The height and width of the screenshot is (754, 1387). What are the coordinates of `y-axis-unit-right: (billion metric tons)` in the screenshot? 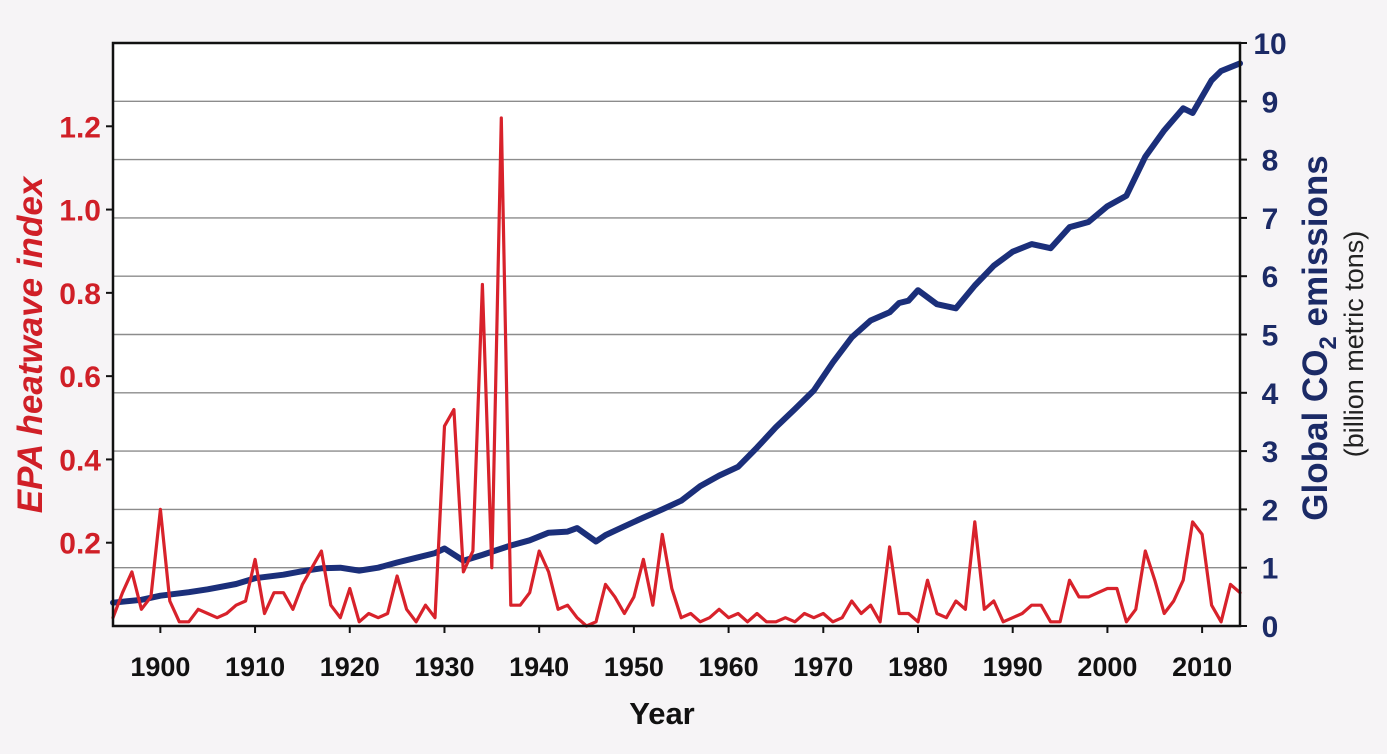 It's located at (1354, 344).